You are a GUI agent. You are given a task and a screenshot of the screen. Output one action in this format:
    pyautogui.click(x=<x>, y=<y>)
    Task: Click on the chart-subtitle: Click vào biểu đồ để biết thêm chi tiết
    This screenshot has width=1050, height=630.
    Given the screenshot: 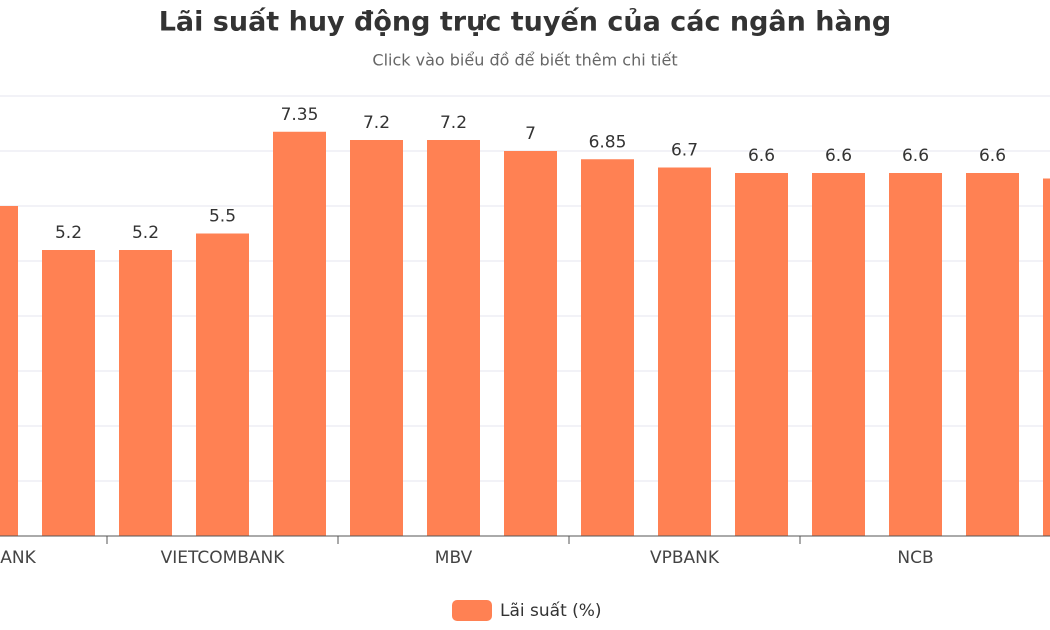 What is the action you would take?
    pyautogui.click(x=524, y=60)
    